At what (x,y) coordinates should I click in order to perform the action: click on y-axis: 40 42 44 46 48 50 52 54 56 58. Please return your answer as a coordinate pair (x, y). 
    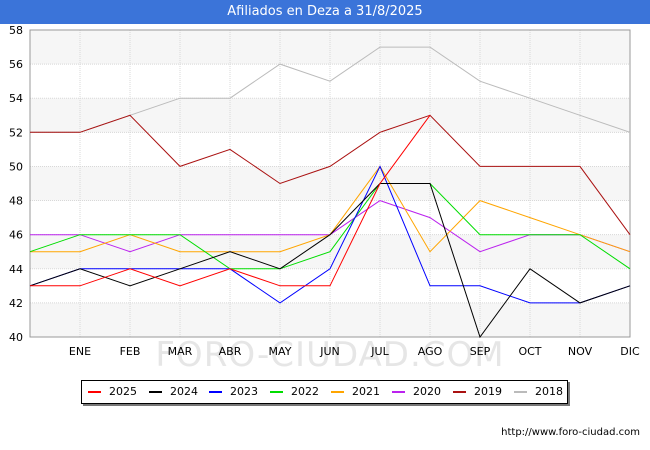
    Looking at the image, I should click on (16, 184).